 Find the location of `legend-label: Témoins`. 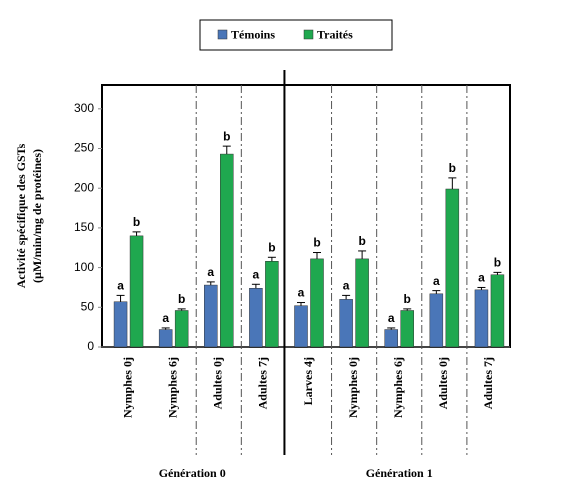

legend-label: Témoins is located at coordinates (253, 34).